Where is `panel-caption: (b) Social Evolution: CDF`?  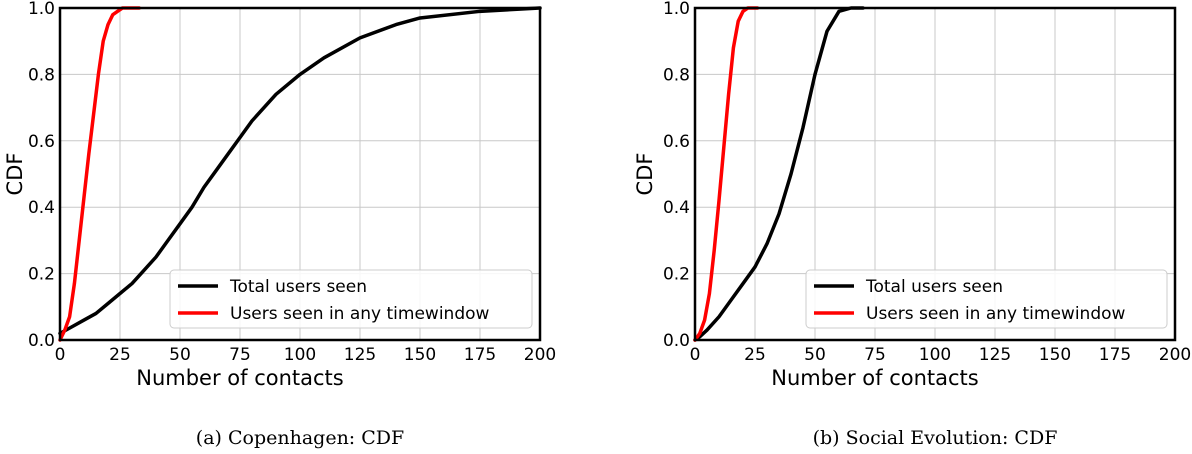
panel-caption: (b) Social Evolution: CDF is located at coordinates (935, 438).